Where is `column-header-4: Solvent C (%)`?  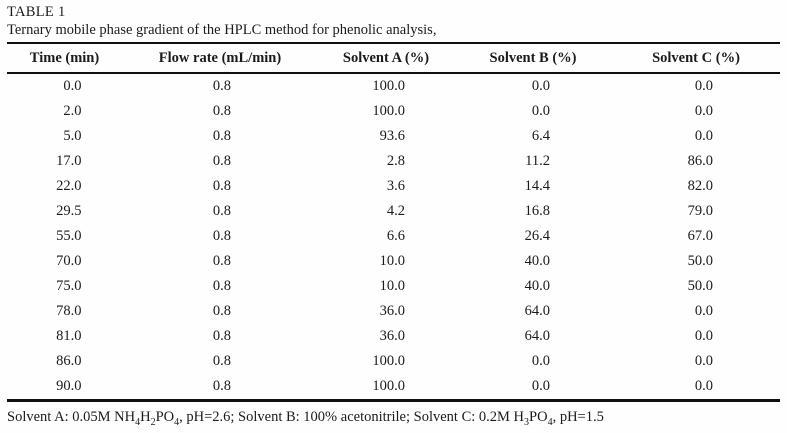
column-header-4: Solvent C (%) is located at coordinates (696, 58).